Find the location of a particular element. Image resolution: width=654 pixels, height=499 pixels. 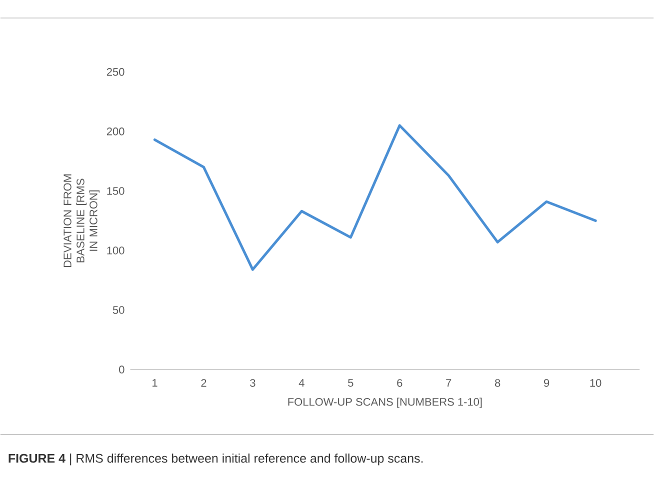

y-axis-title: DEVIATION FROM BASELINE [RMS IN MICRON] is located at coordinates (82, 220).